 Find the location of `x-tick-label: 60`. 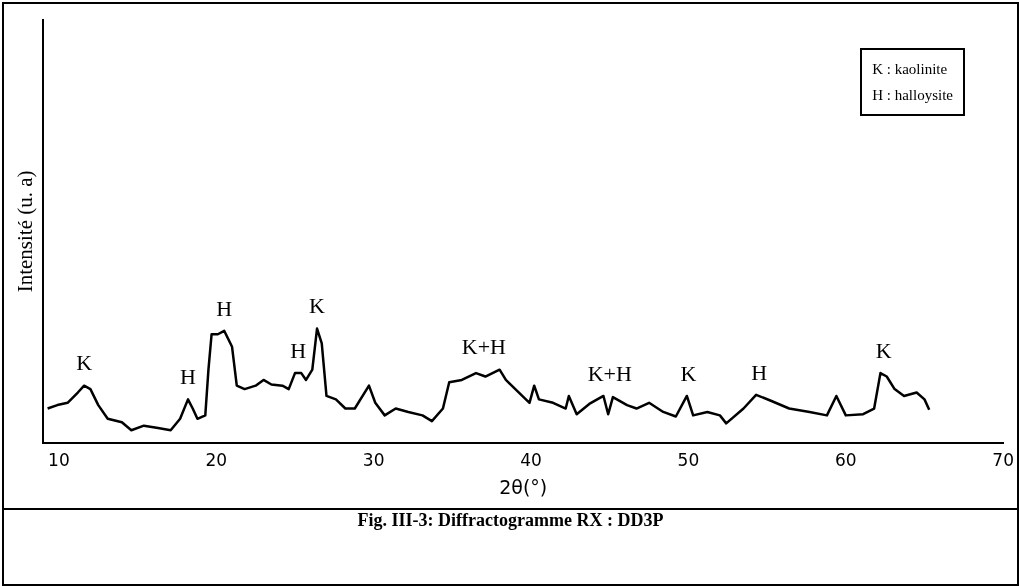

x-tick-label: 60 is located at coordinates (845, 460).